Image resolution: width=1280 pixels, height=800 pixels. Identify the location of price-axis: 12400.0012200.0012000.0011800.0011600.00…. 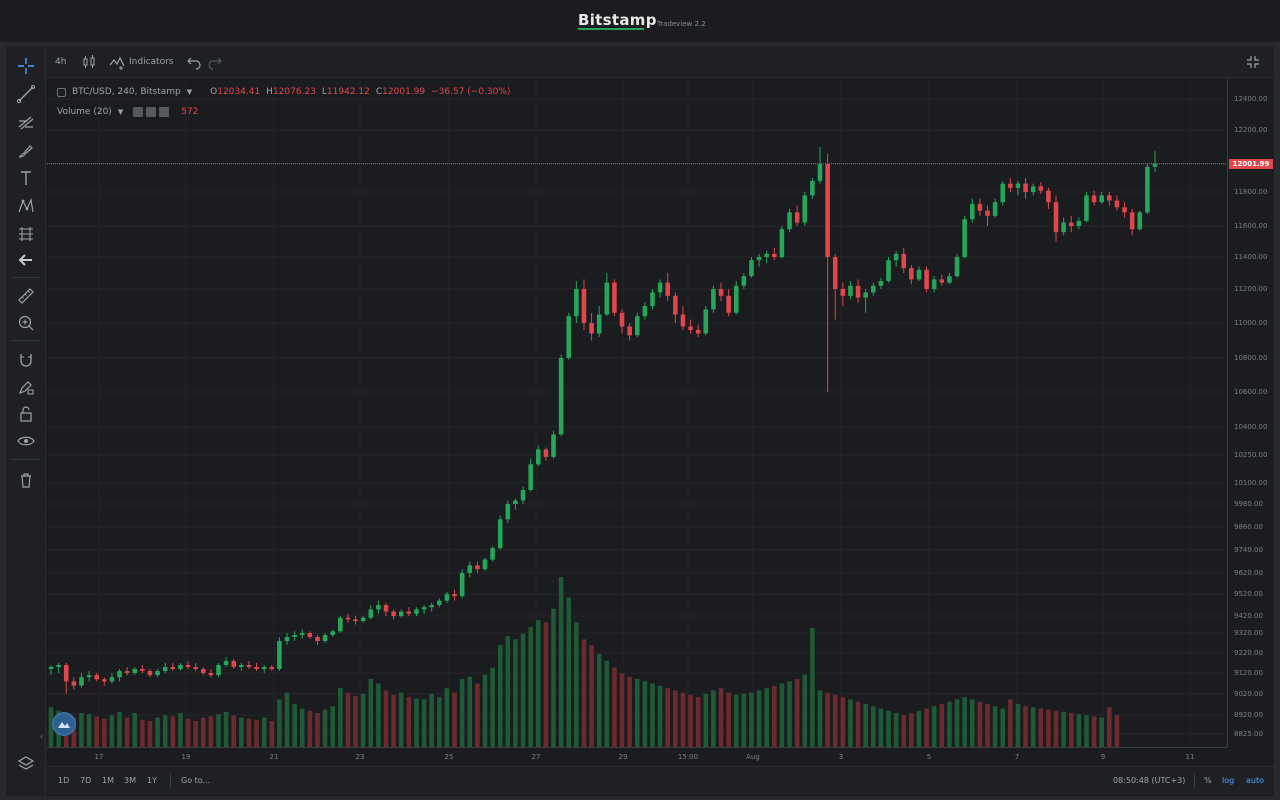
(1250, 413).